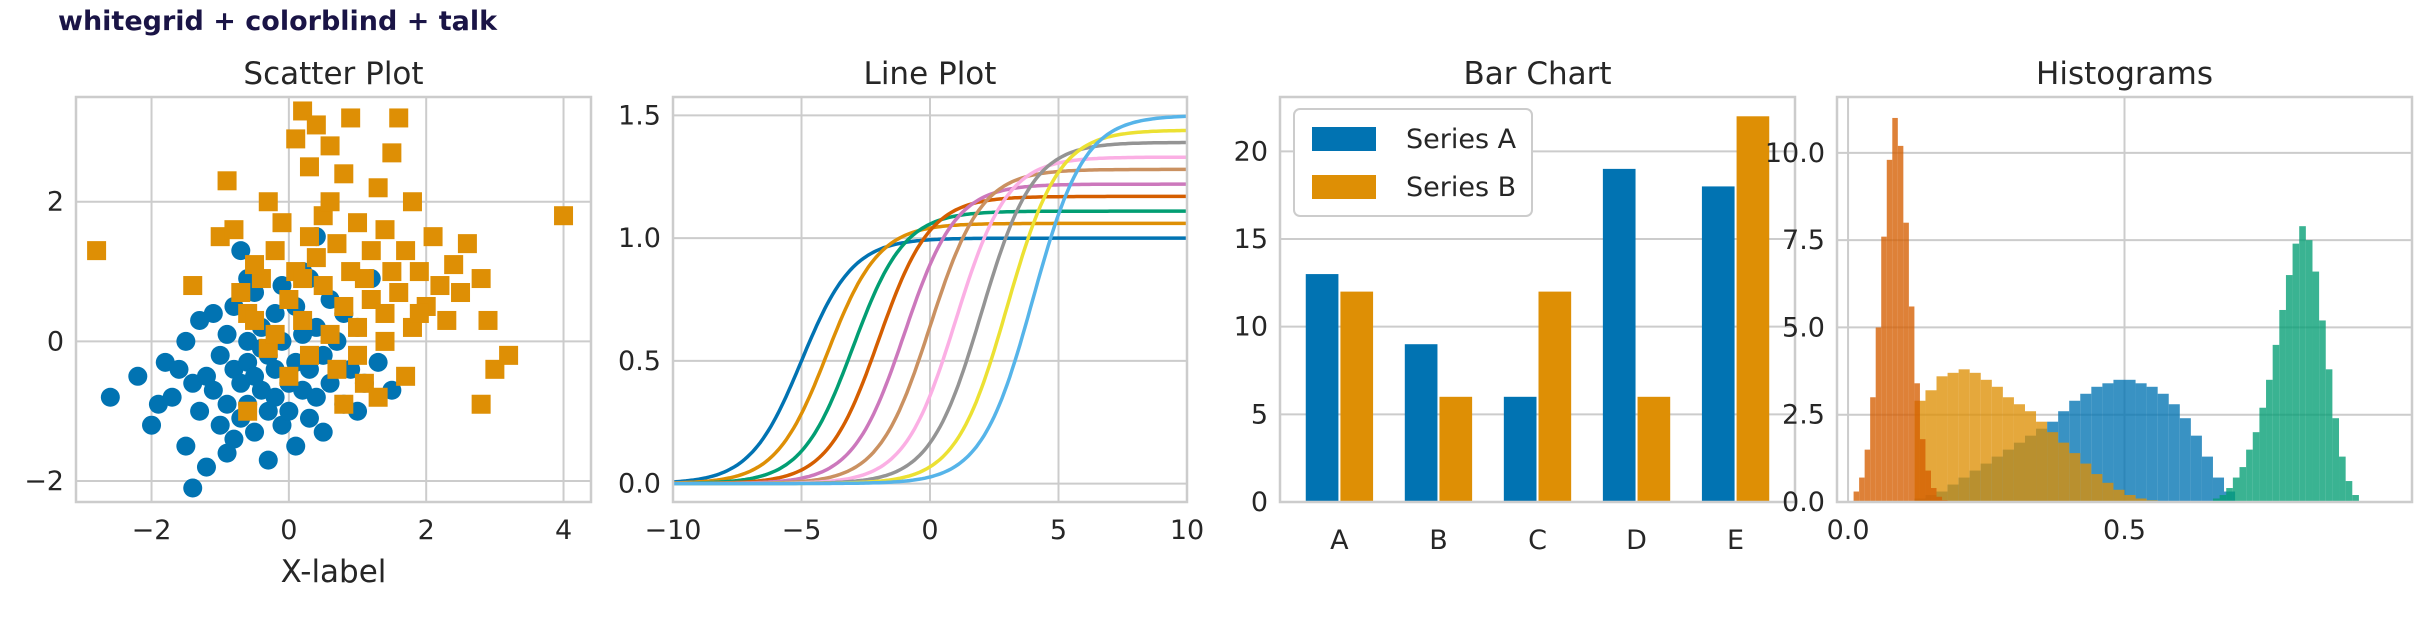 This screenshot has width=2417, height=617. Describe the element at coordinates (1259, 502) in the screenshot. I see `y-tick-label: 0` at that location.